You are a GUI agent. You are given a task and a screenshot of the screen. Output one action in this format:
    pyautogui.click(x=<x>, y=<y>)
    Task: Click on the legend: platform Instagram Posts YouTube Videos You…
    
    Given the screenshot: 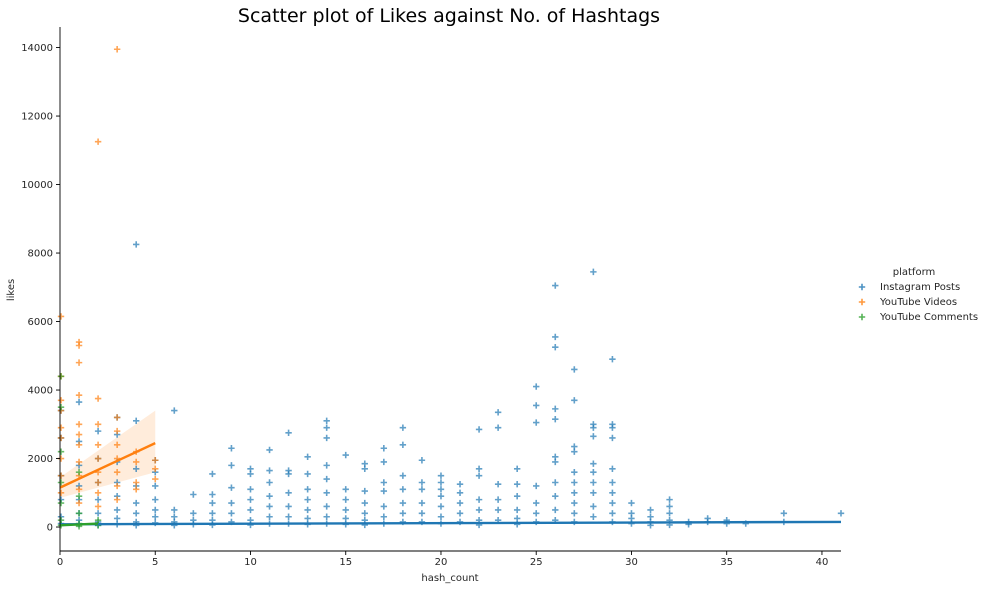 What is the action you would take?
    pyautogui.click(x=918, y=295)
    